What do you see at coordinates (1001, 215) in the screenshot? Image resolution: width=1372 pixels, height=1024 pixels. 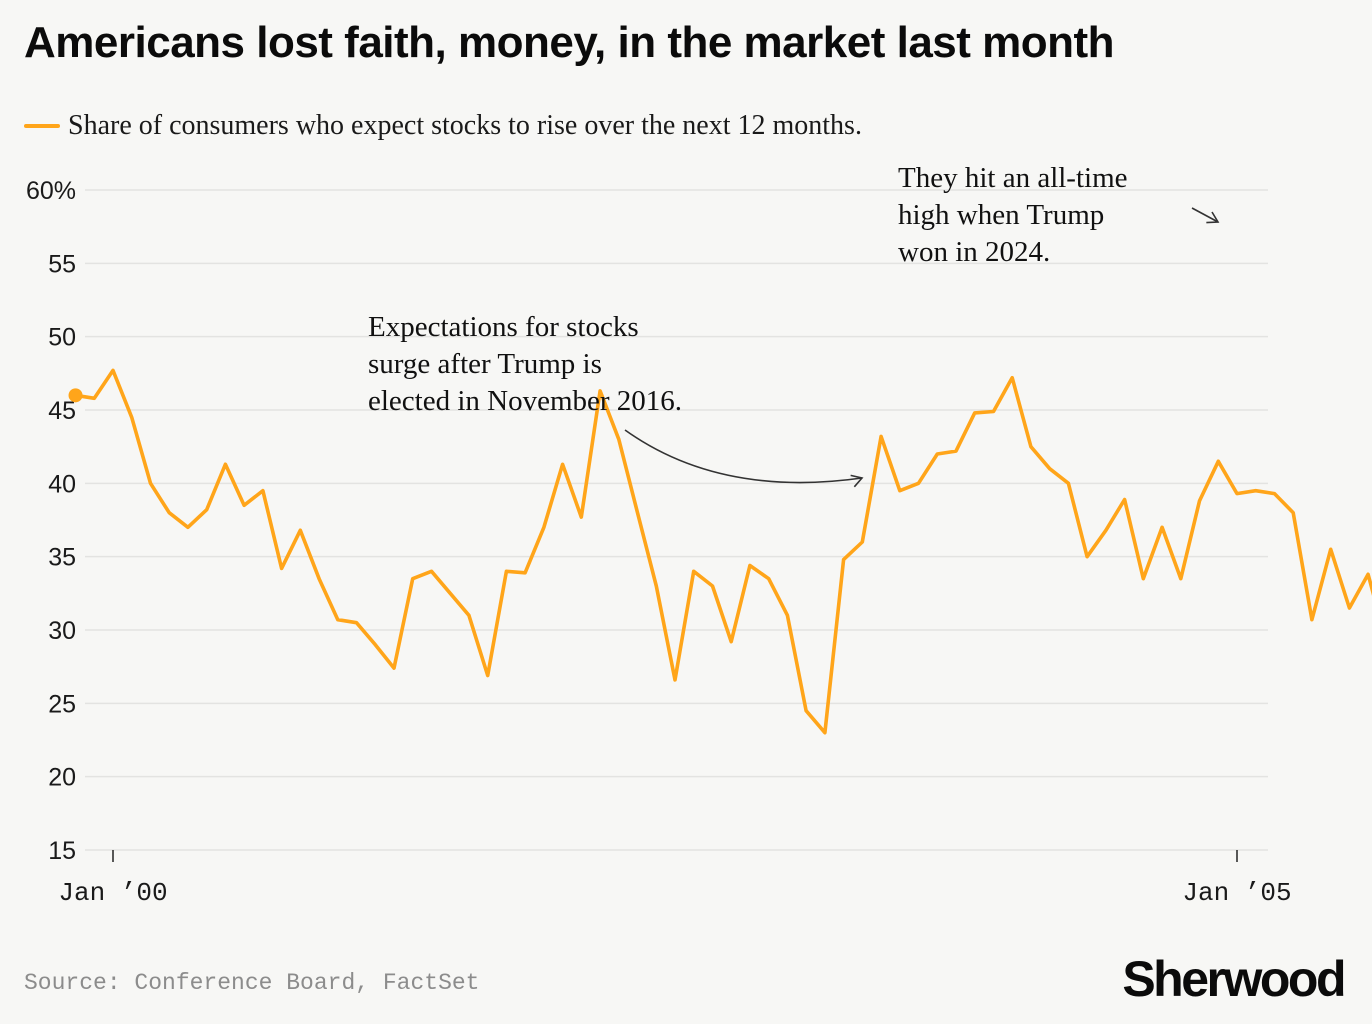 I see `annotation-text: high when Trump` at bounding box center [1001, 215].